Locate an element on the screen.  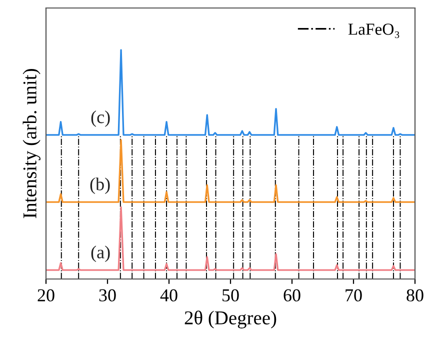
legend-label: LaFeO₃ is located at coordinates (374, 31).